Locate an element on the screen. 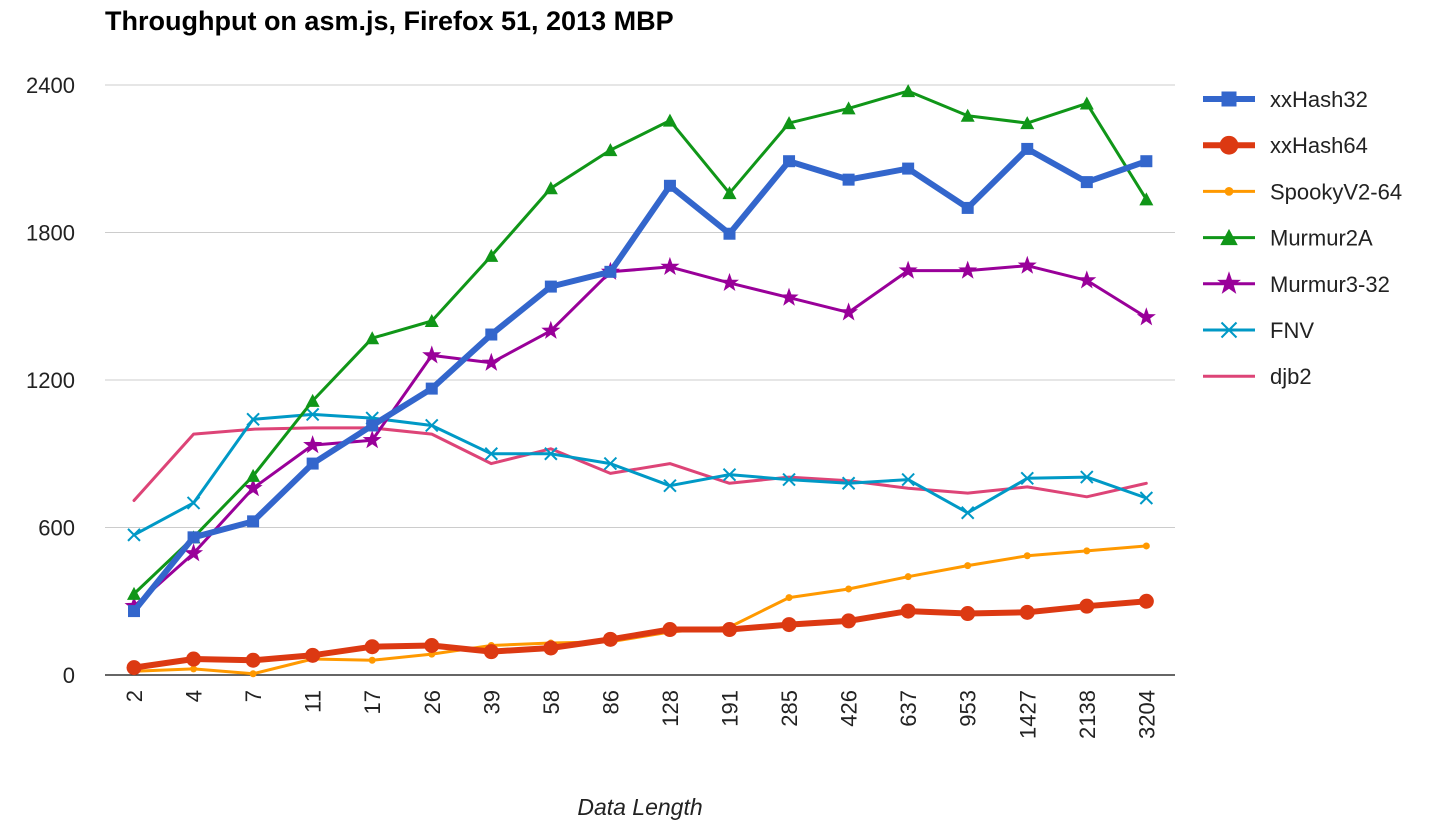  y-tick-label: 0 is located at coordinates (69, 675).